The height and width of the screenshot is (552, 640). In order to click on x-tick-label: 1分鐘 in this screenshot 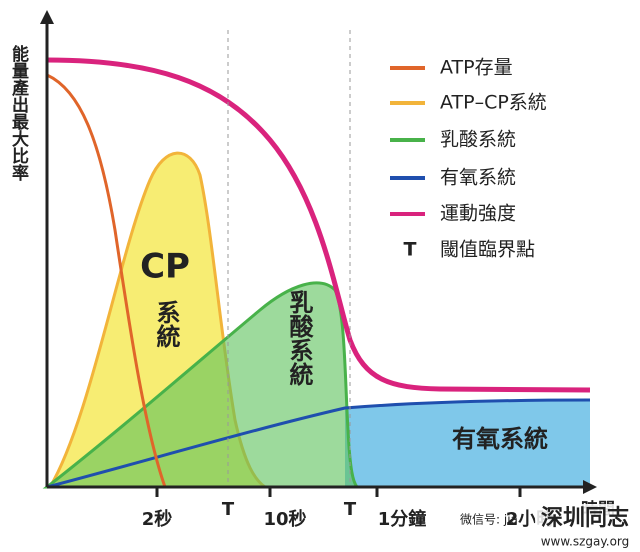, I will do `click(402, 519)`.